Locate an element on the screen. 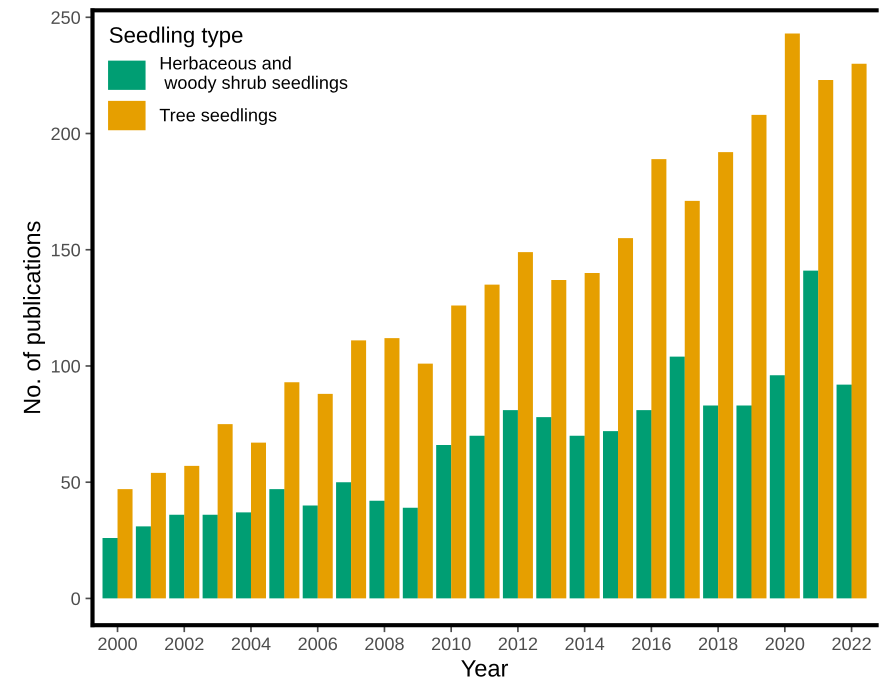 Image resolution: width=881 pixels, height=687 pixels. x-tick-label: 2016 is located at coordinates (651, 643).